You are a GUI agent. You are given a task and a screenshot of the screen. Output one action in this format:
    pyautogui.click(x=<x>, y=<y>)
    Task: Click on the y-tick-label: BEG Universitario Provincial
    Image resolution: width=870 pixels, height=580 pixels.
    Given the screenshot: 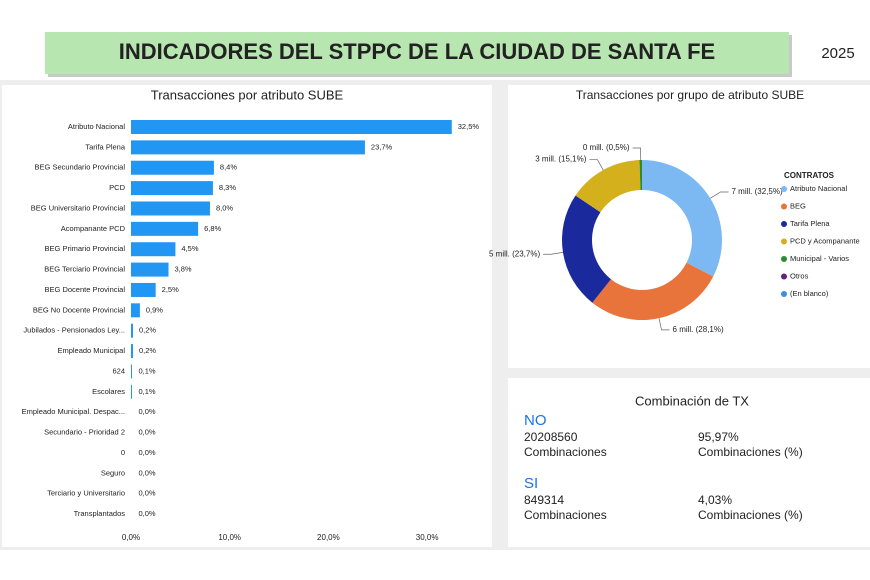 What is the action you would take?
    pyautogui.click(x=78, y=207)
    